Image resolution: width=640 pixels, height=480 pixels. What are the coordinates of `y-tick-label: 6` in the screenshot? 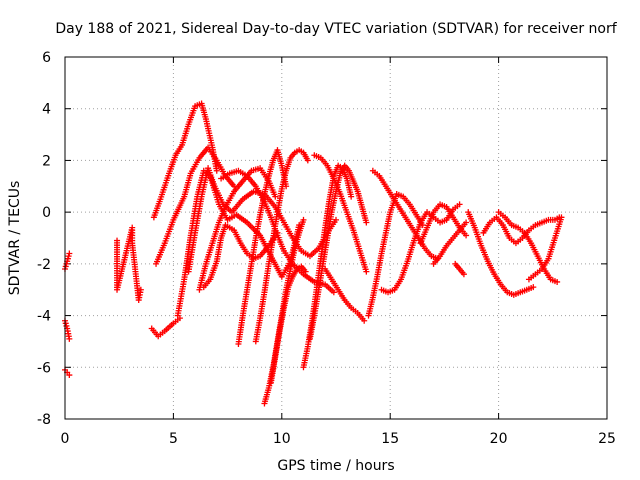 It's located at (46, 58).